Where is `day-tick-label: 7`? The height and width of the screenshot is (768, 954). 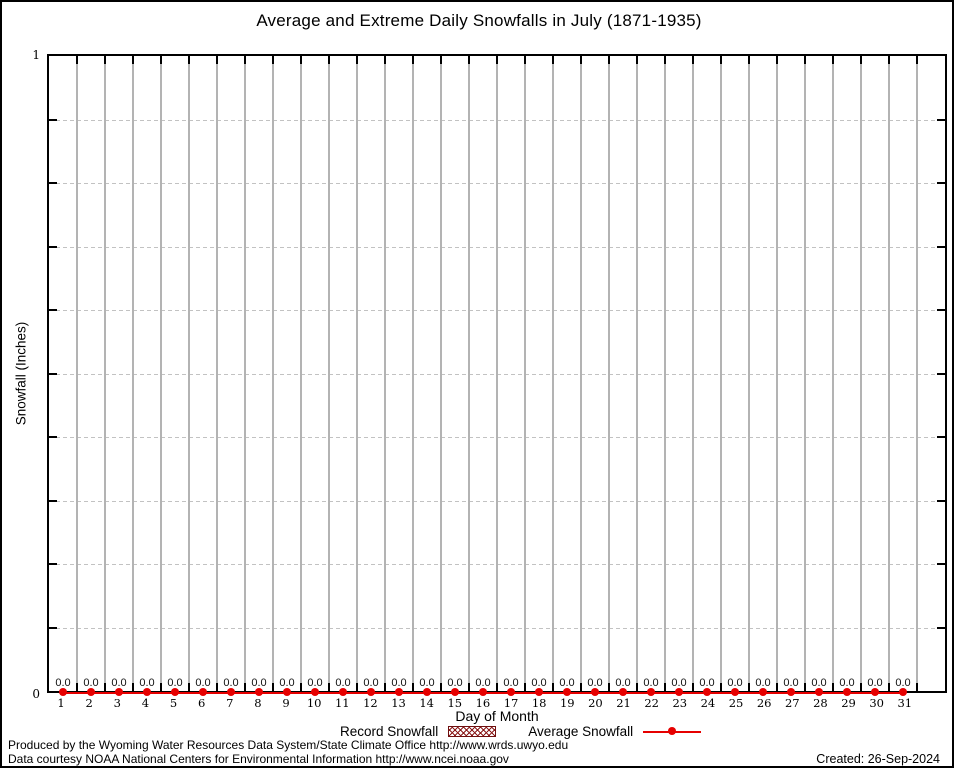 day-tick-label: 7 is located at coordinates (230, 703).